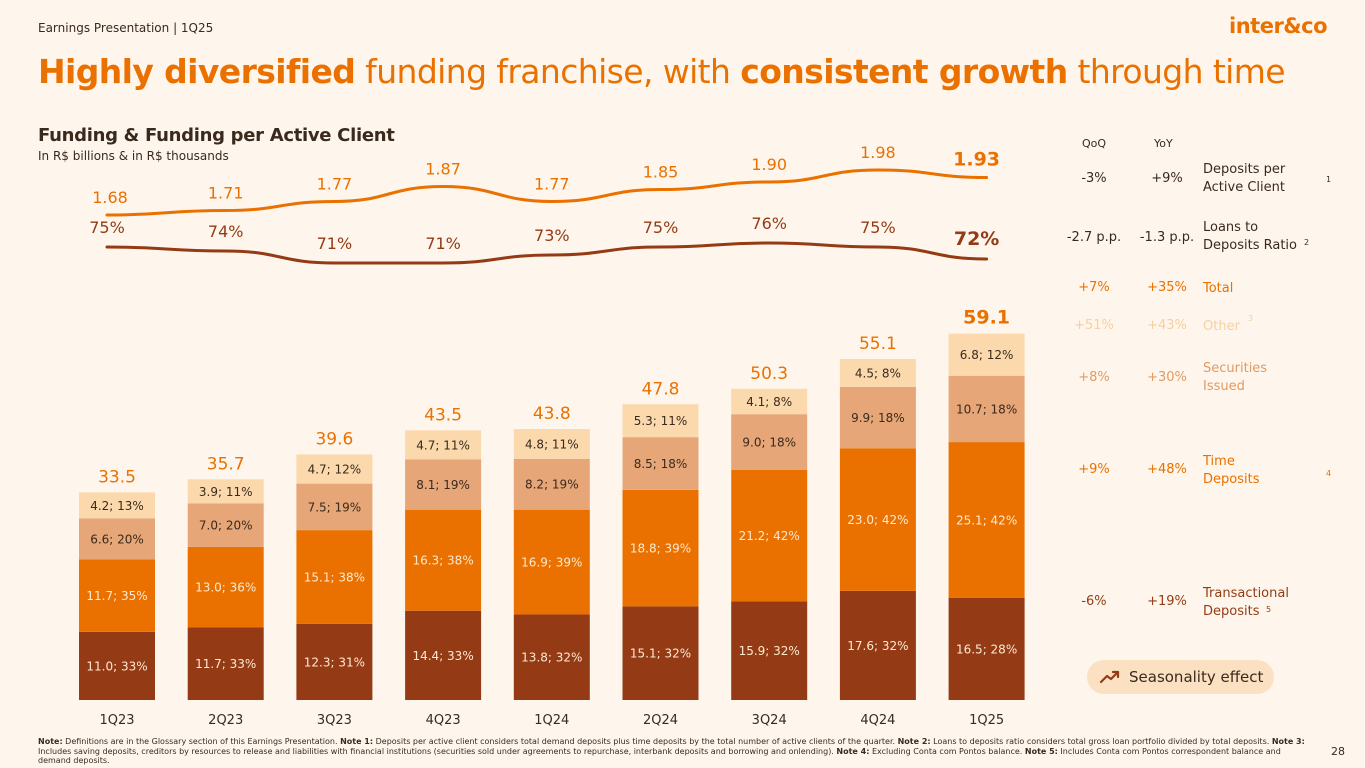 The width and height of the screenshot is (1365, 768). I want to click on chart-title: Funding & Funding per Active Client, so click(216, 135).